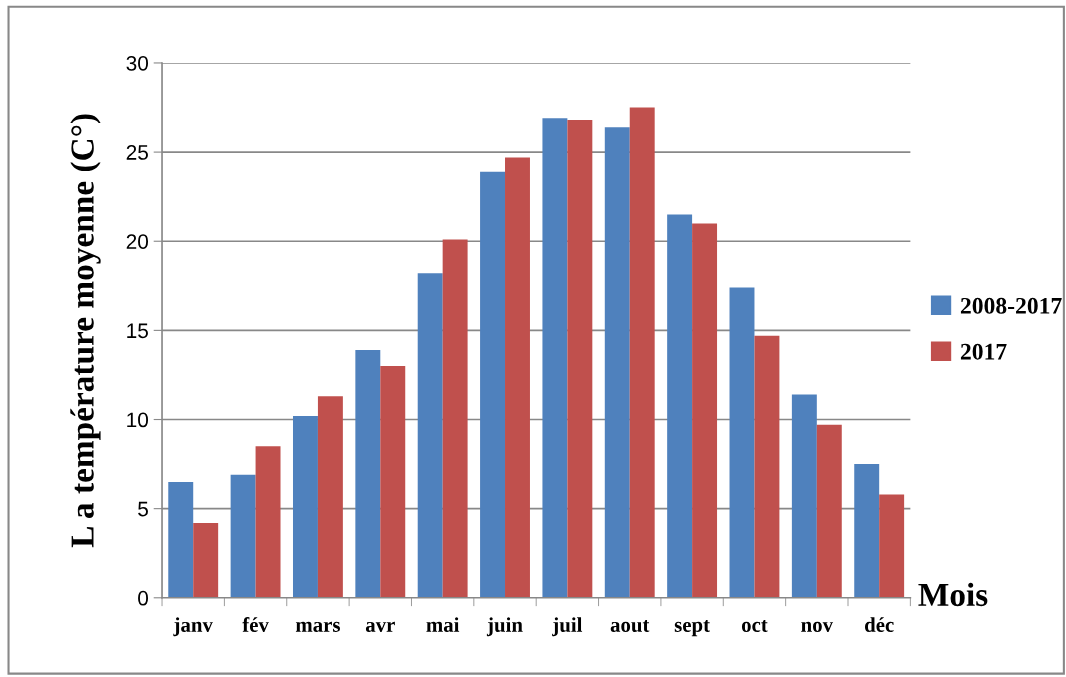  Describe the element at coordinates (193, 627) in the screenshot. I see `x-tick-label: janv` at that location.